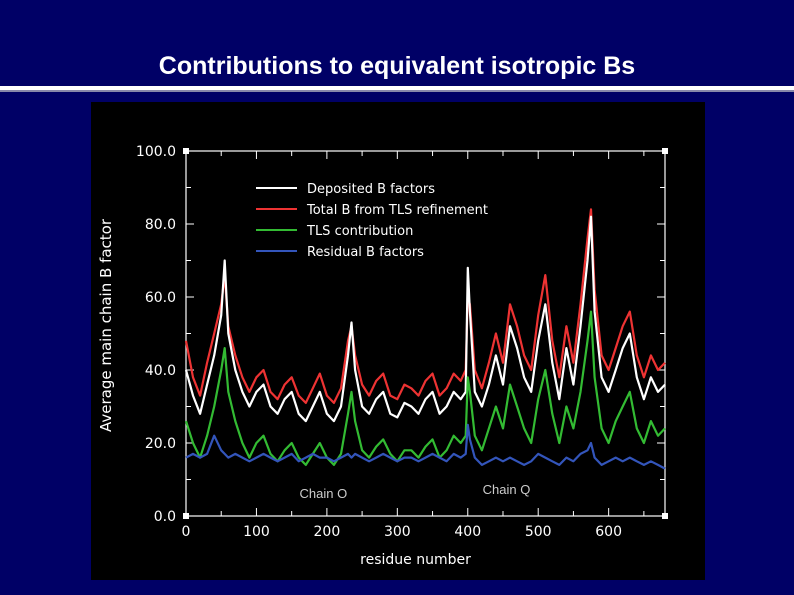  Describe the element at coordinates (538, 532) in the screenshot. I see `x-tick-label: 500` at that location.